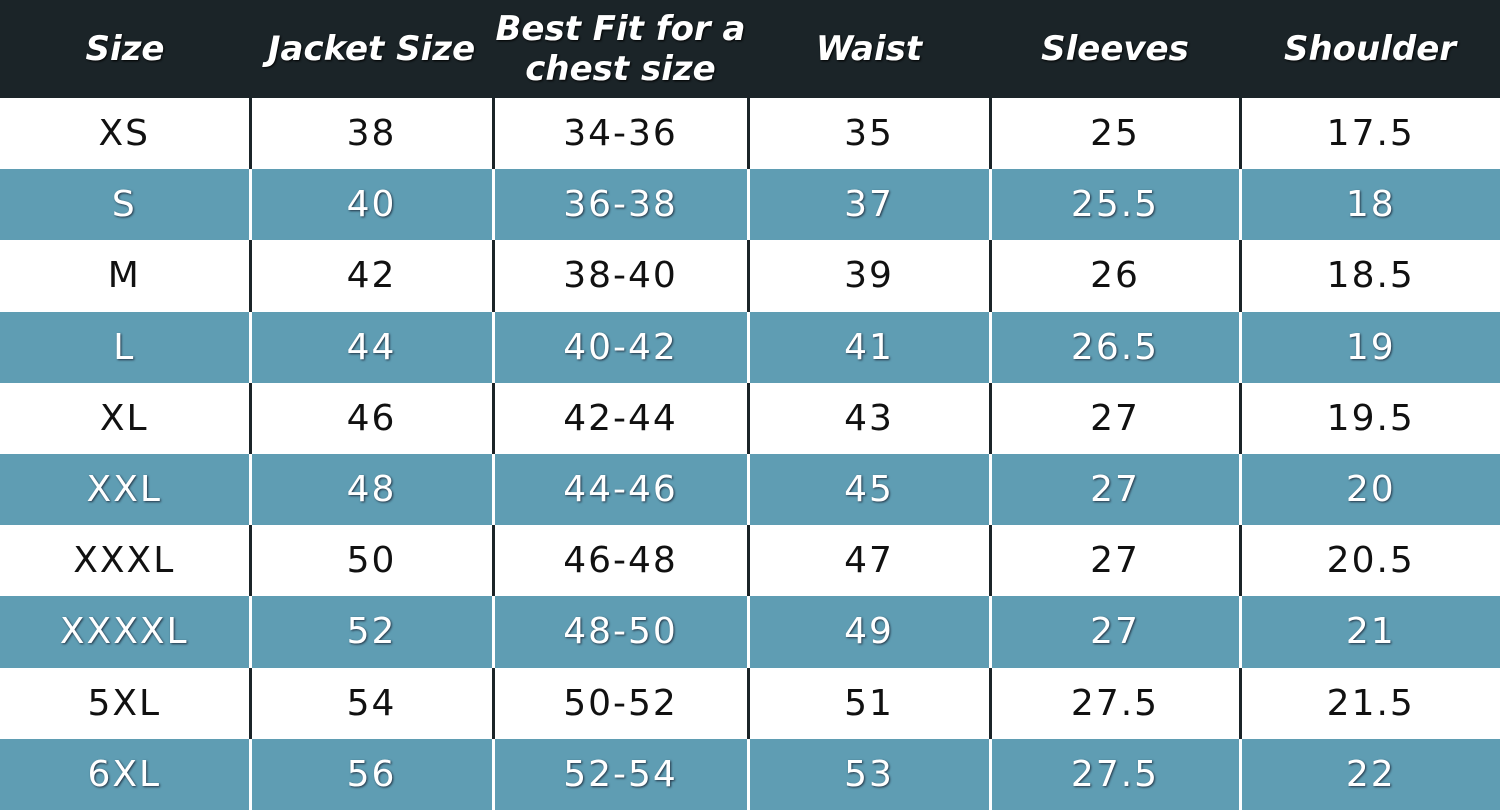 The image size is (1500, 810). I want to click on cell-sleeves: 26.5, so click(1114, 347).